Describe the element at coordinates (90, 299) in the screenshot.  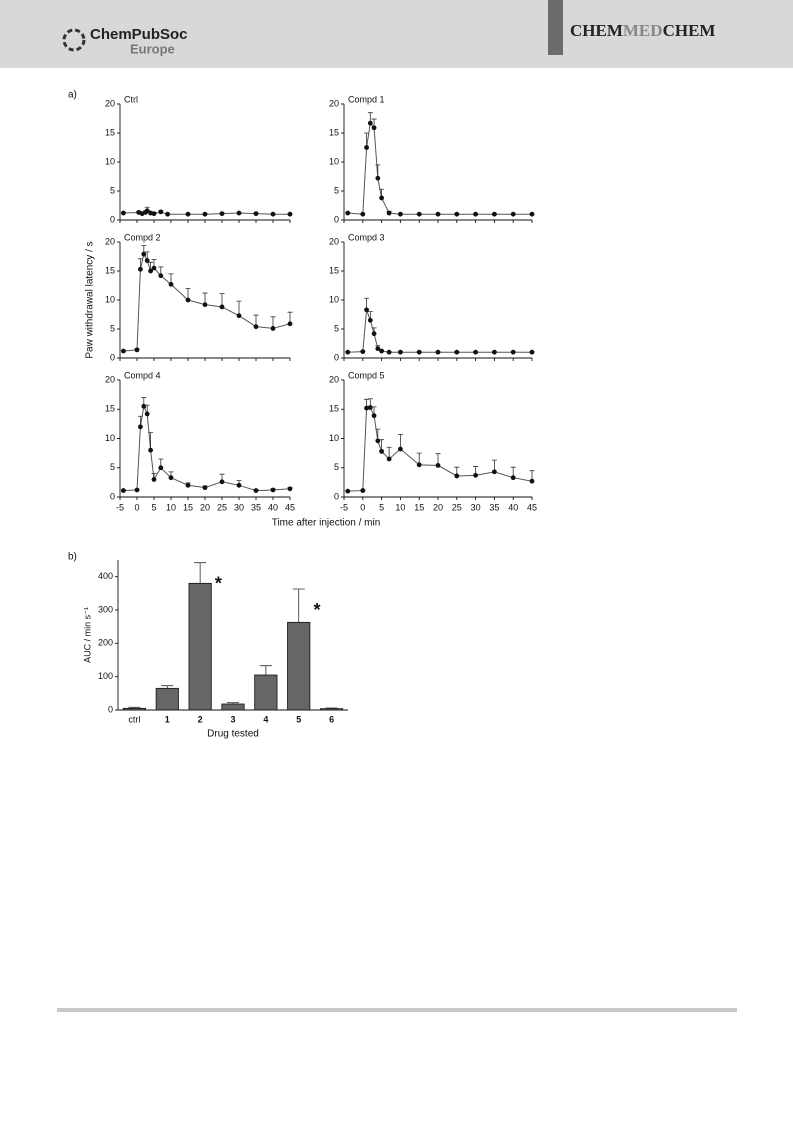
I see `y-axis-label: Paw withdrawal latency / s` at that location.